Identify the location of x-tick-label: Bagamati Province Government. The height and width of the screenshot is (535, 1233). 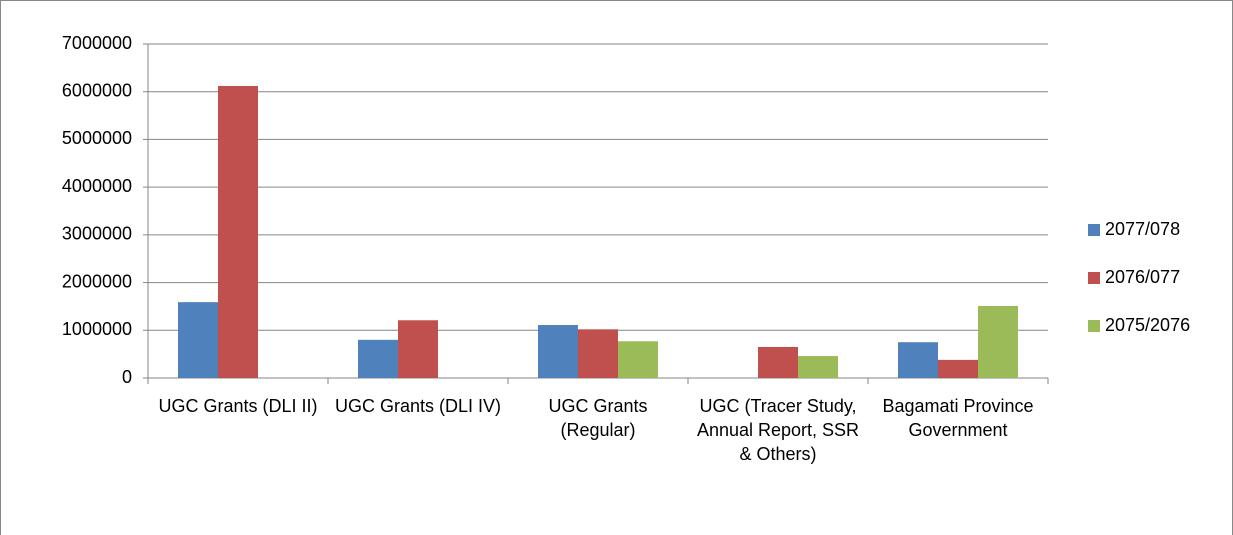
(958, 418).